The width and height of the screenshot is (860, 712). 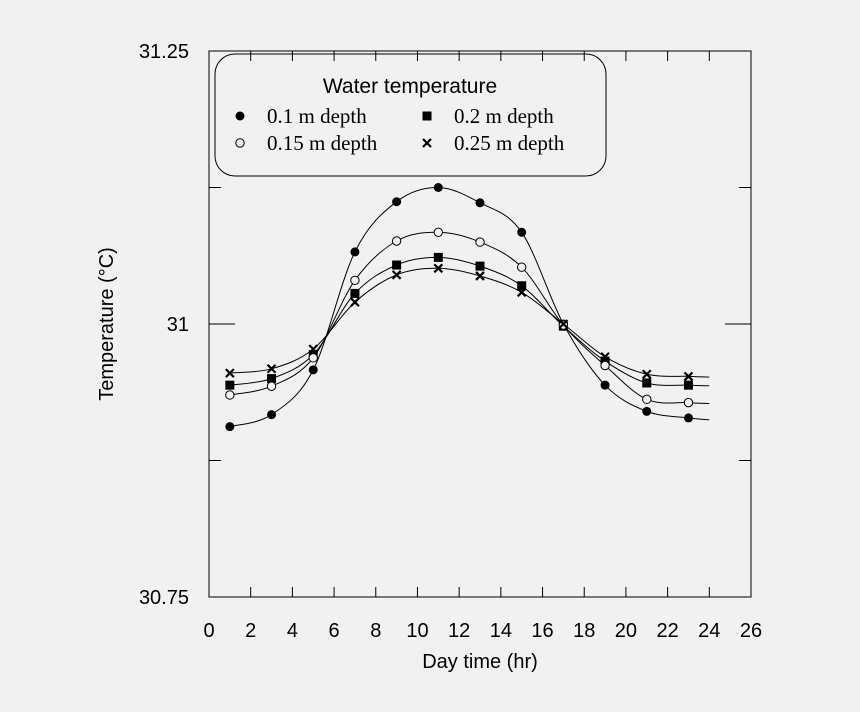 I want to click on x-tick-label-13: 26, so click(x=751, y=631).